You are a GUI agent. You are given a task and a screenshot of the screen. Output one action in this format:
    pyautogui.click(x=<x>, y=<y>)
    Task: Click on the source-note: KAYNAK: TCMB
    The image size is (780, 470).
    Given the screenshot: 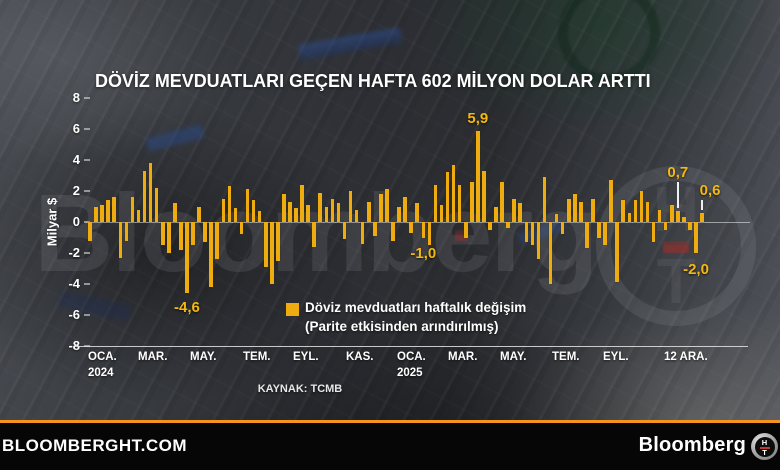 What is the action you would take?
    pyautogui.click(x=300, y=389)
    